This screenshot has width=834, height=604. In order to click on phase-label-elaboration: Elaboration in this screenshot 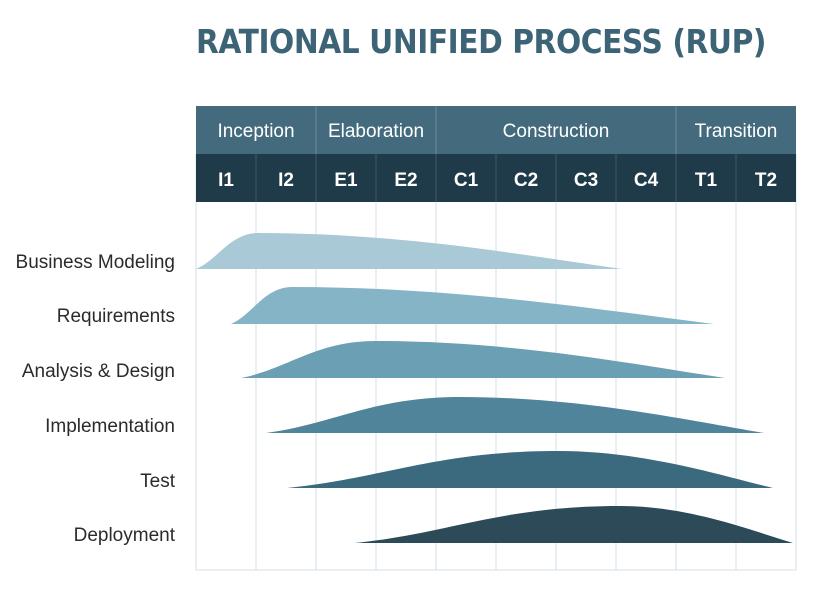, I will do `click(376, 131)`.